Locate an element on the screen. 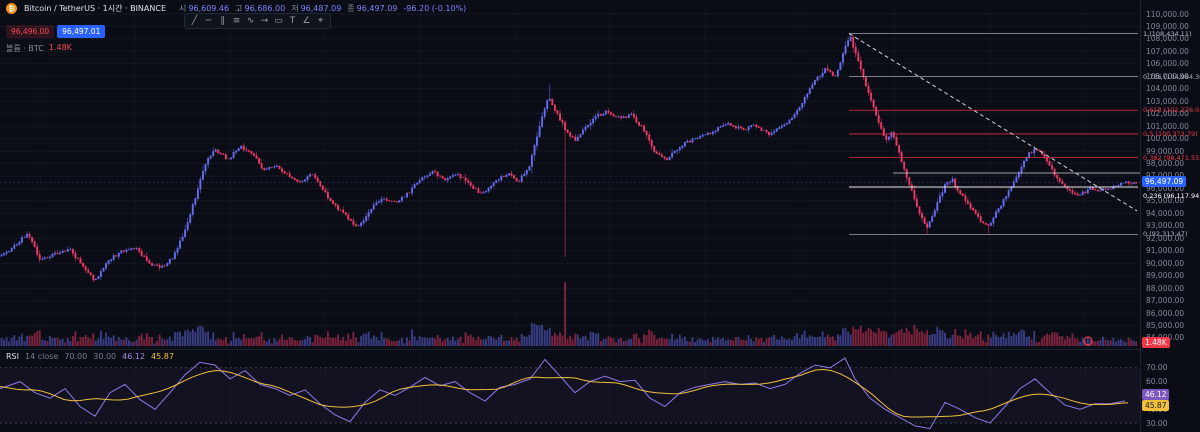 This screenshot has height=432, width=1200. price-axis-label: 87,000.00 is located at coordinates (1165, 301).